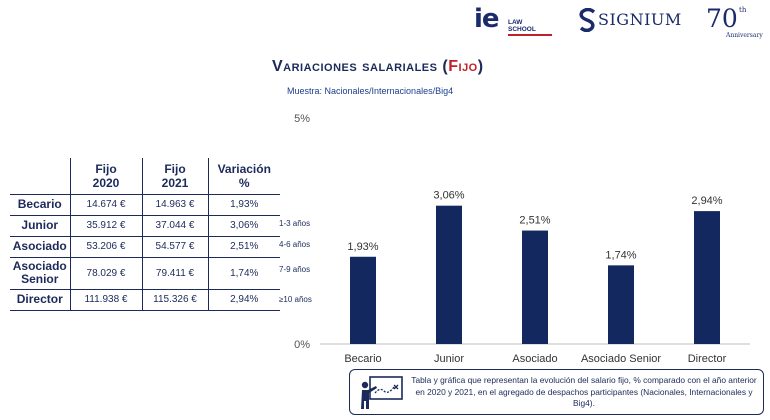 This screenshot has height=420, width=770. Describe the element at coordinates (243, 204) in the screenshot. I see `cell-variacion: 1,93%` at that location.